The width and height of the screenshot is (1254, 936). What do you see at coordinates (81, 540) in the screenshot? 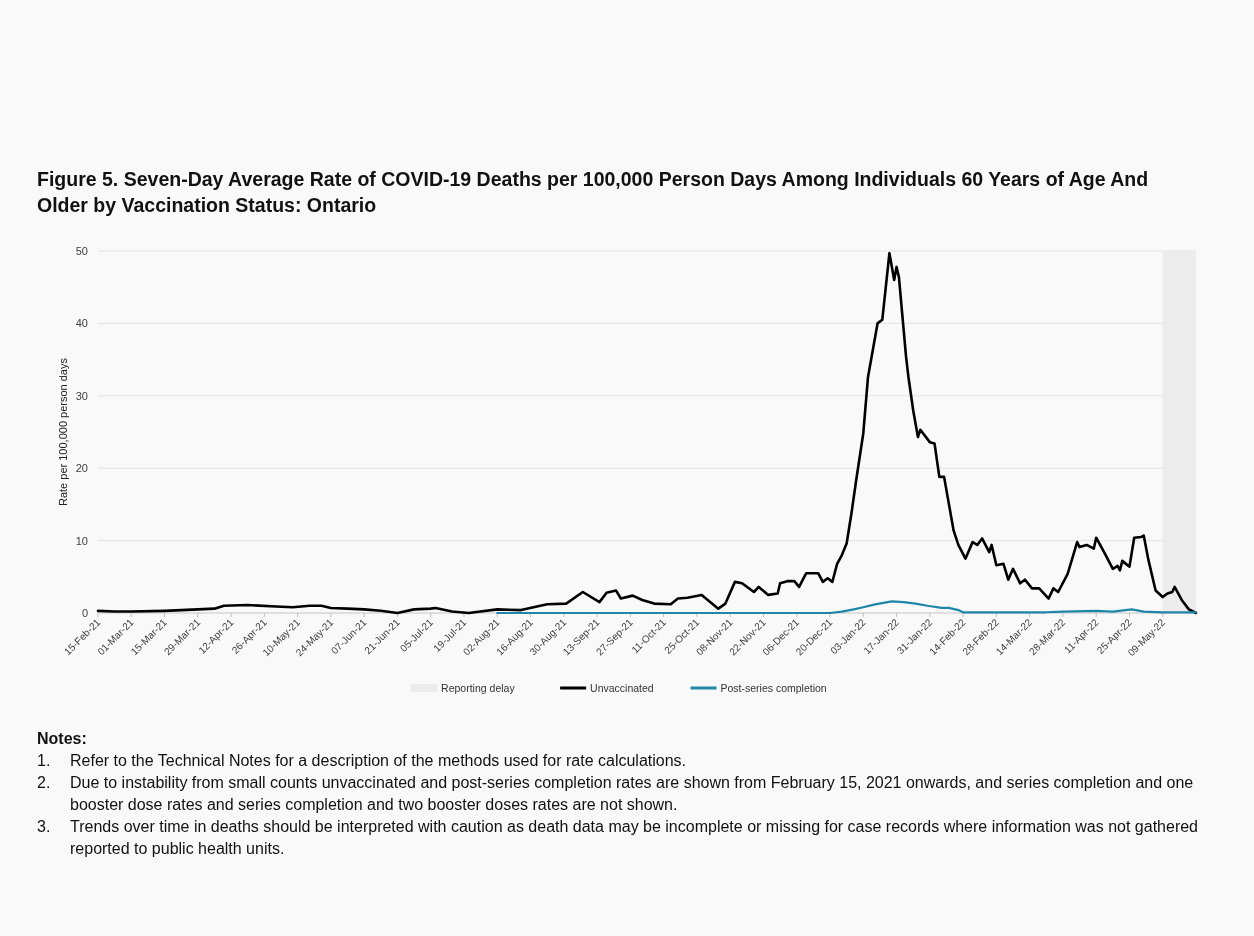
I see `y-tick-label: 10` at bounding box center [81, 540].